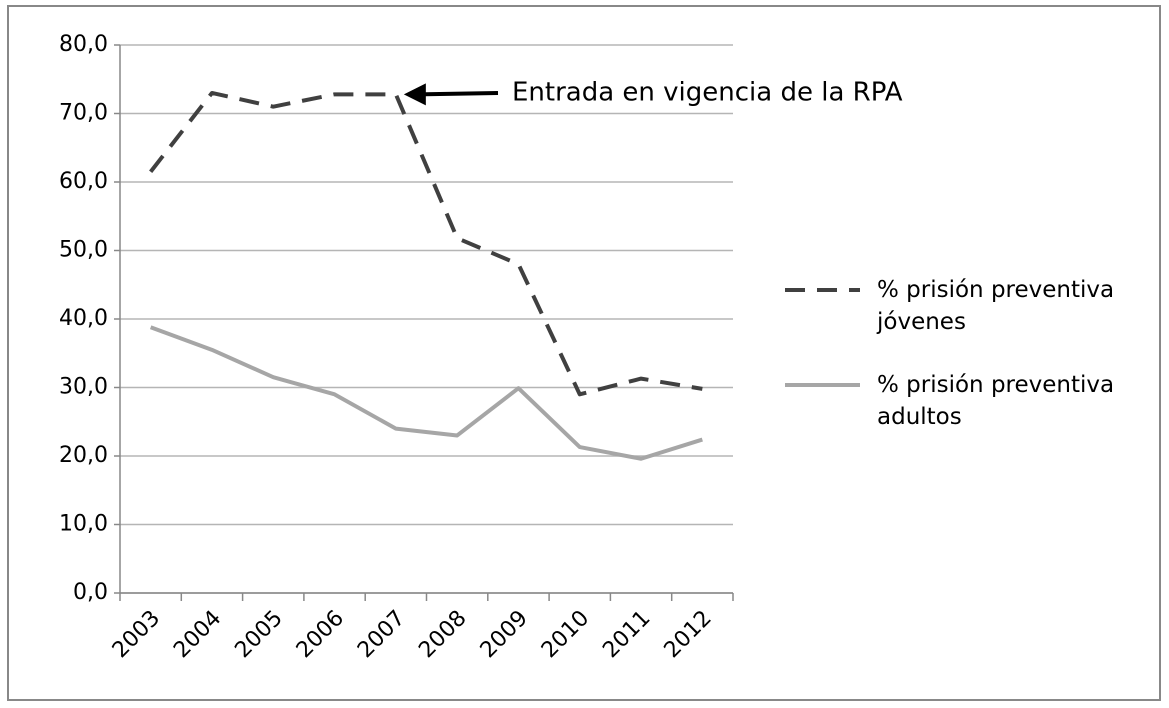  I want to click on legend-label: % prisión preventiva adultos, so click(996, 401).